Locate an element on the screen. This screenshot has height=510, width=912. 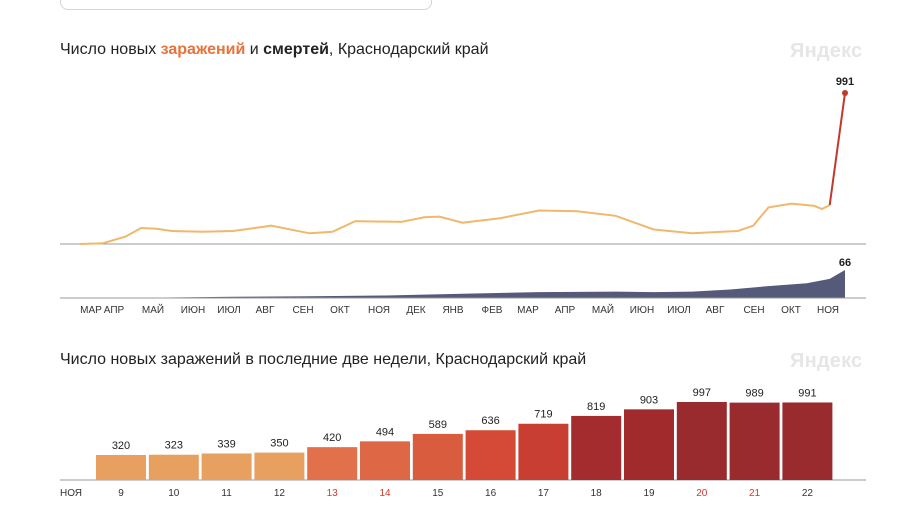
infections-line is located at coordinates (455, 223).